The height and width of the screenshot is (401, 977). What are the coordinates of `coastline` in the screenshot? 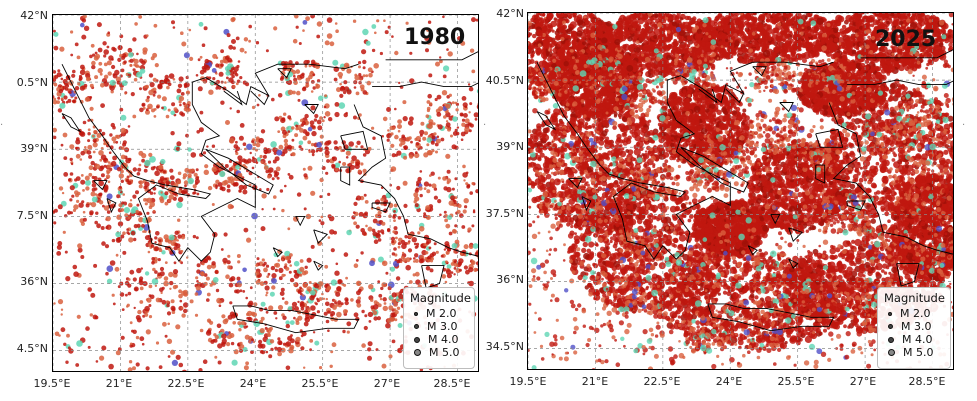 It's located at (260, 98).